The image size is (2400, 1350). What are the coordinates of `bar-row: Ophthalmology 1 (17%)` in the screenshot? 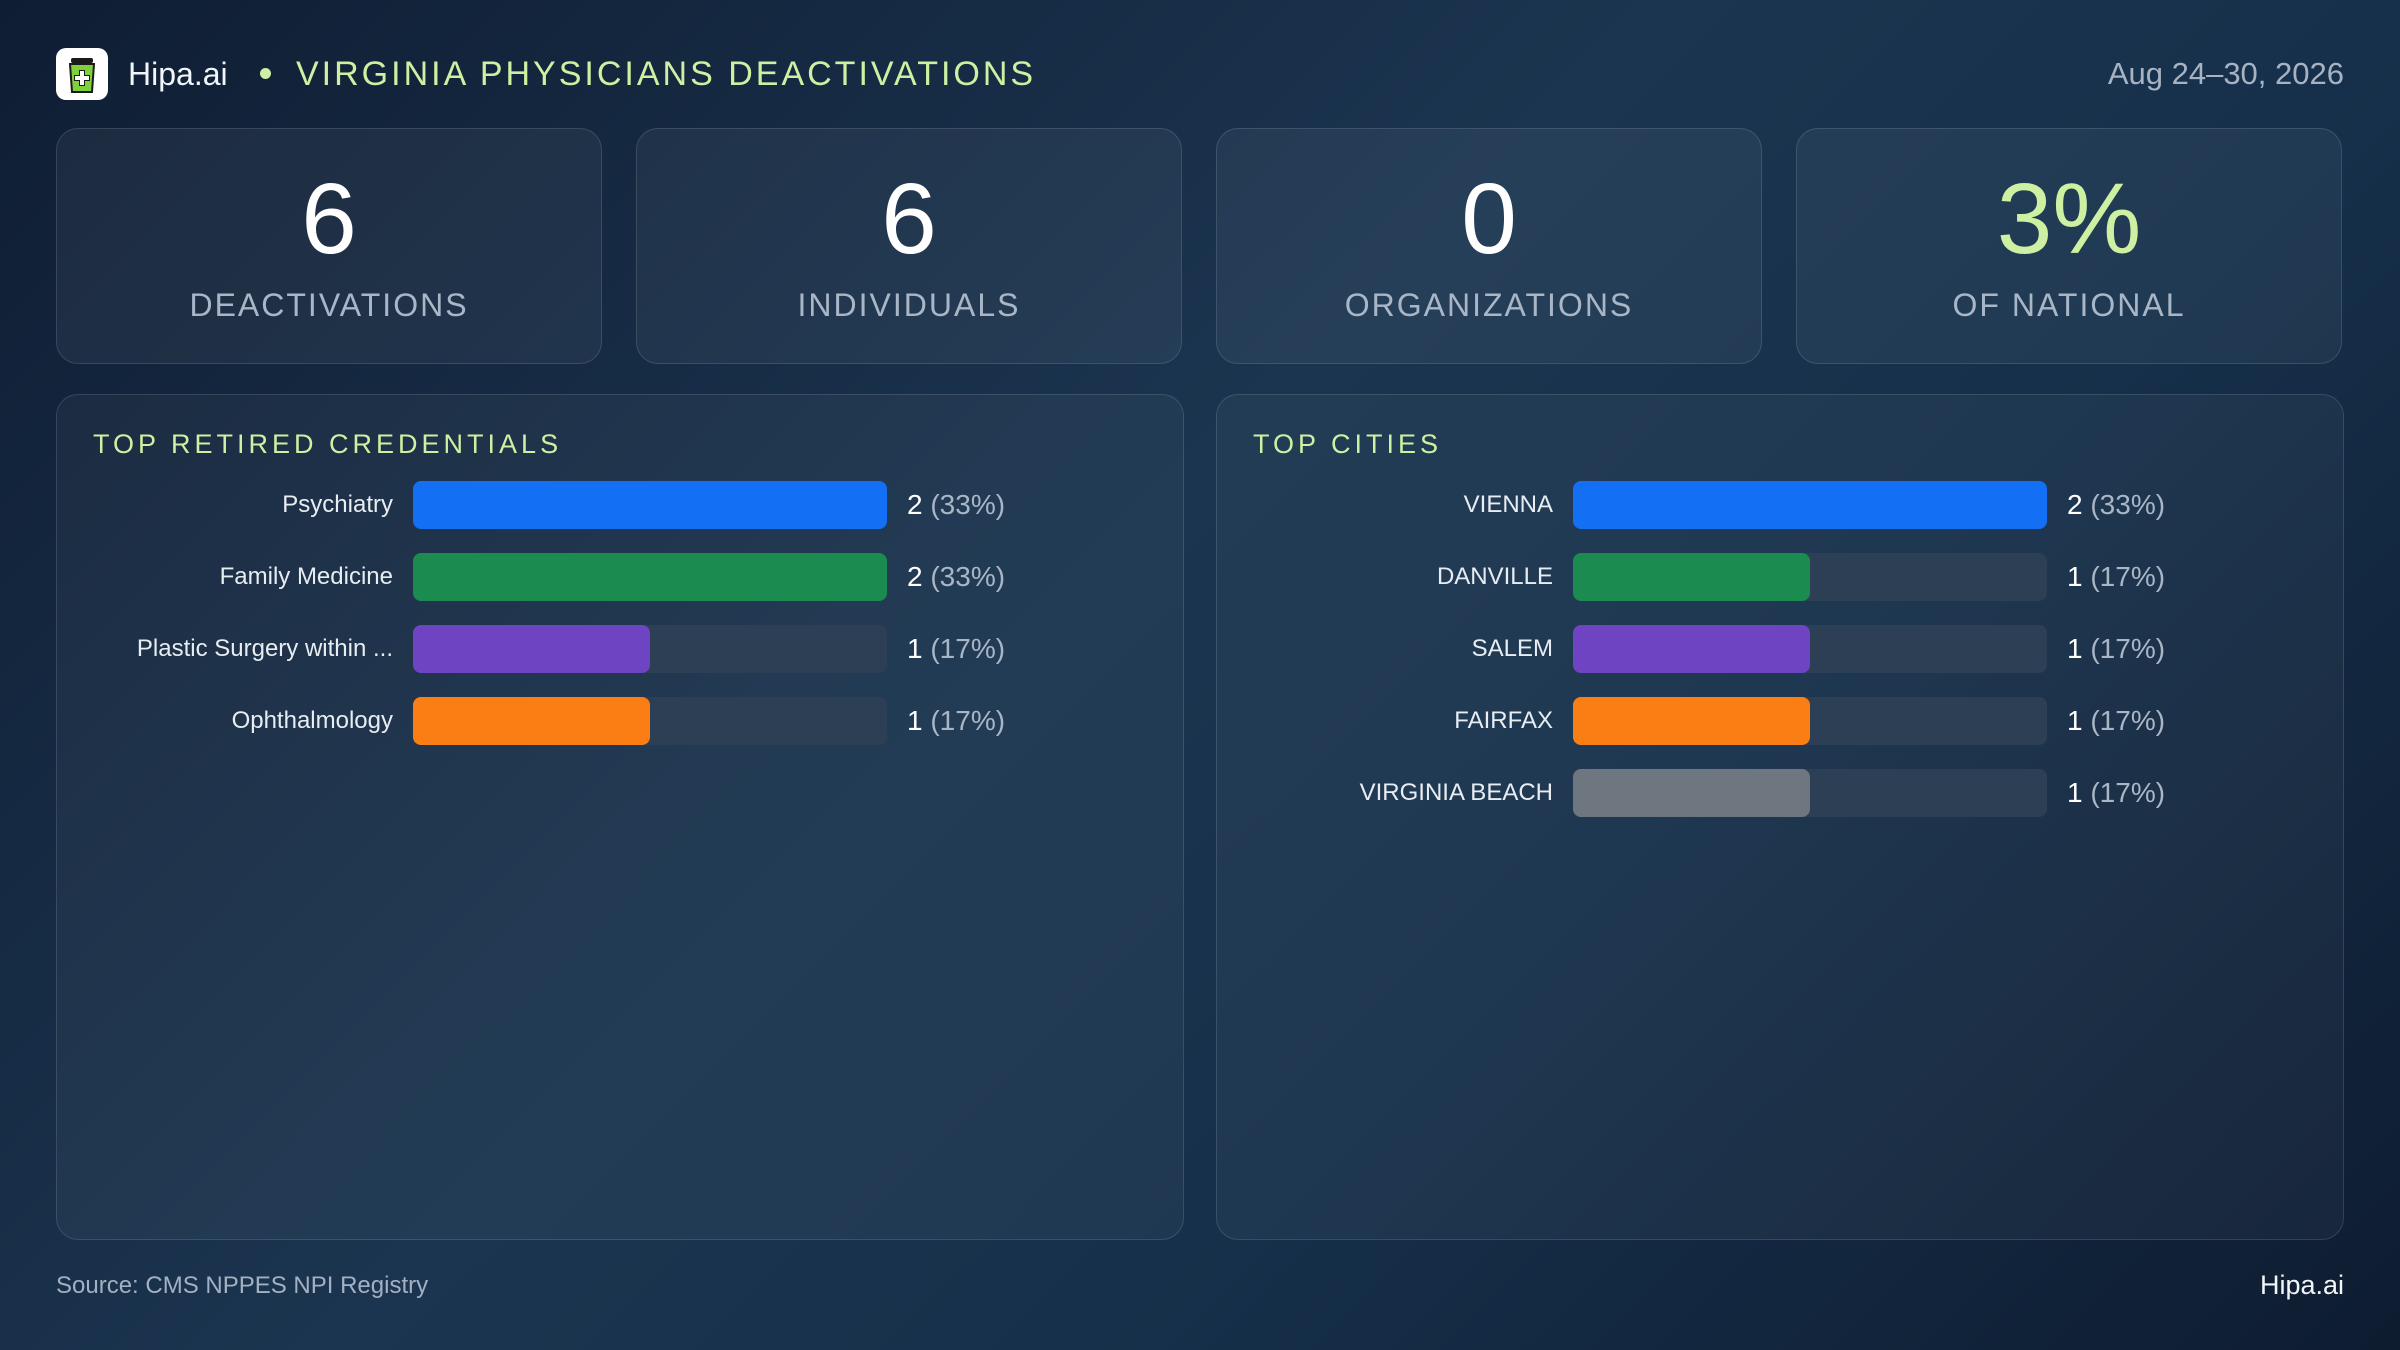 It's located at (620, 721).